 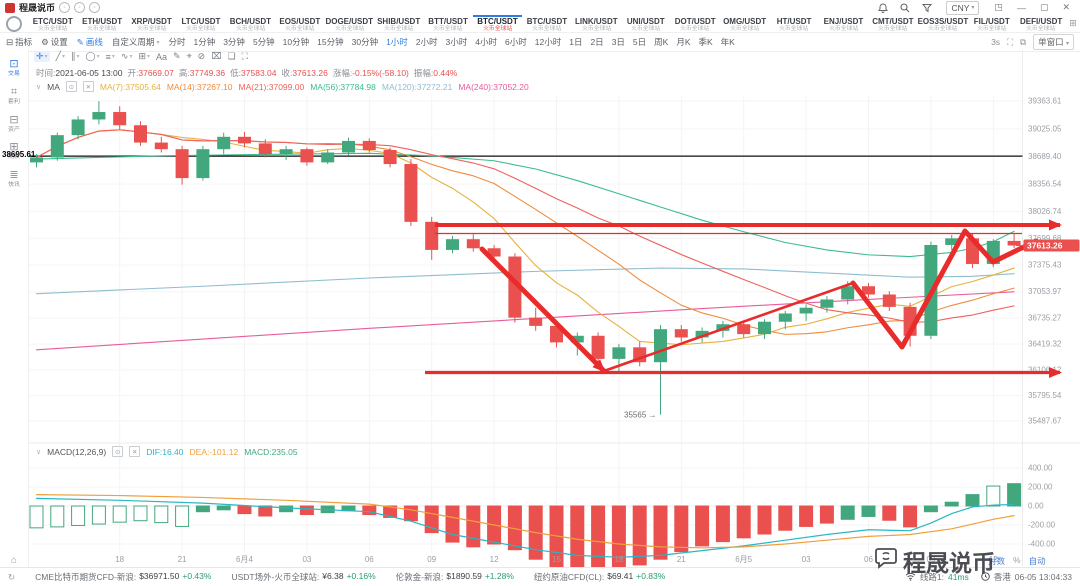 I want to click on market-logo-icon, so click(x=14, y=23).